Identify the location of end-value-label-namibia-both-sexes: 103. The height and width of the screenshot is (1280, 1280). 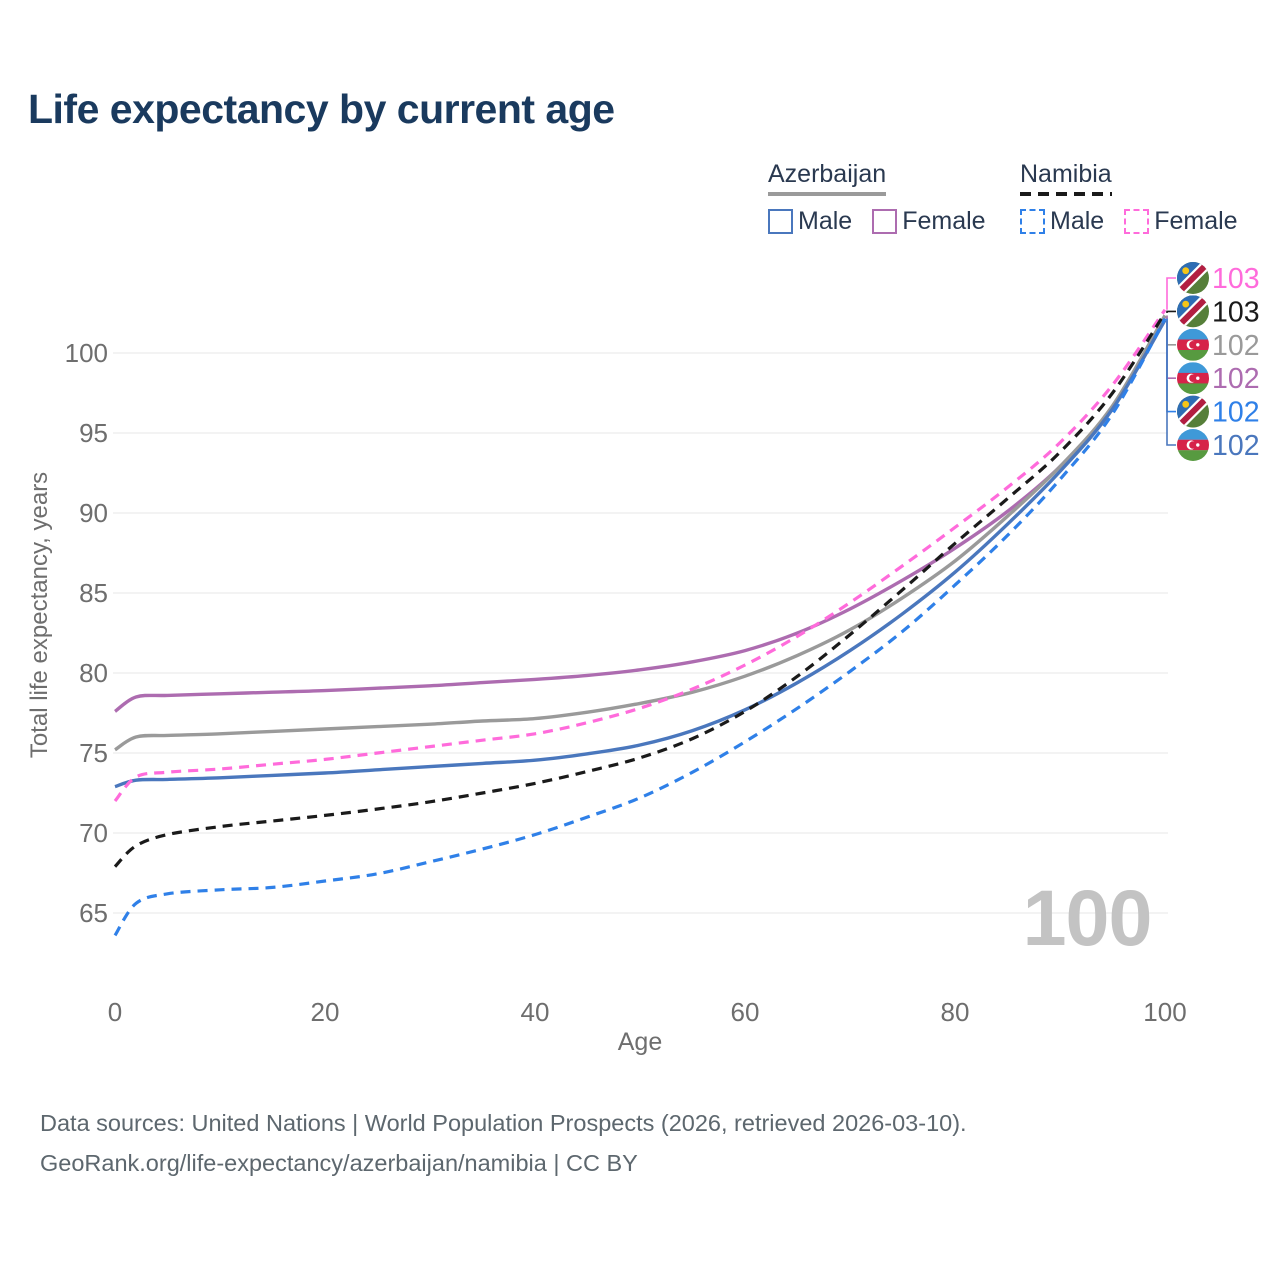
(1236, 312).